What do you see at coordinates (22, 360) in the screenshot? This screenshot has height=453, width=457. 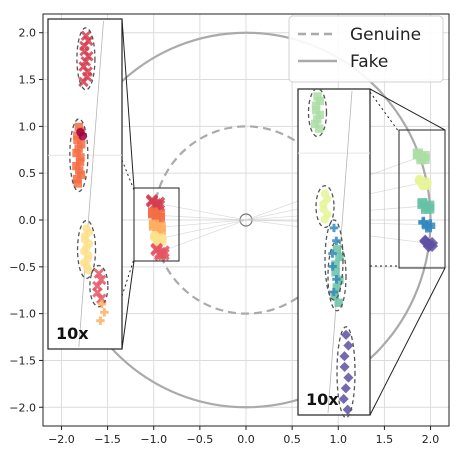 I see `y-tick-label: −1.5` at bounding box center [22, 360].